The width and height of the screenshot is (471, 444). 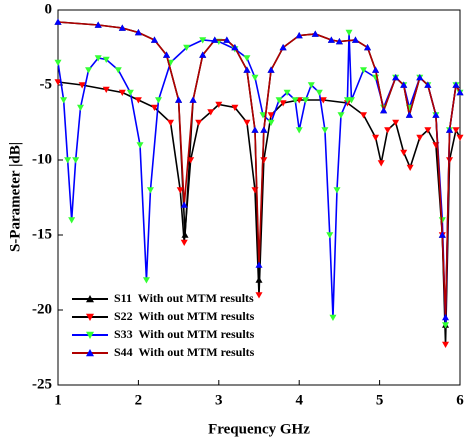 I want to click on y-tick-label: -20, so click(x=42, y=309).